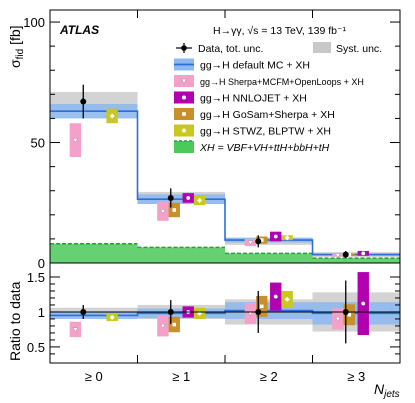 The height and width of the screenshot is (403, 415). Describe the element at coordinates (184, 147) in the screenshot. I see `legend-swatch-xh` at that location.